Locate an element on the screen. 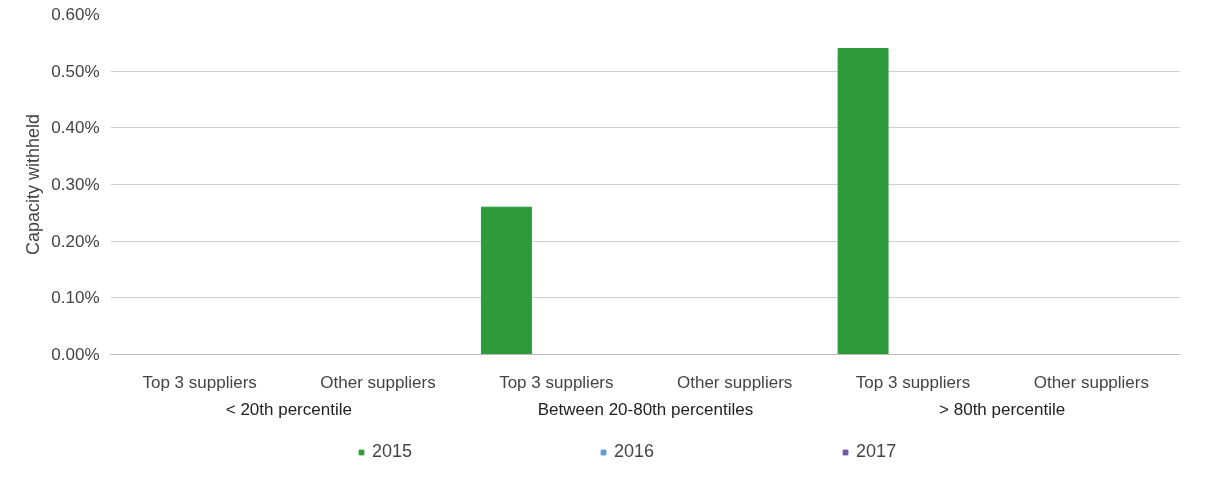 The image size is (1209, 502). y-tick-label: 0.50% is located at coordinates (75, 71).